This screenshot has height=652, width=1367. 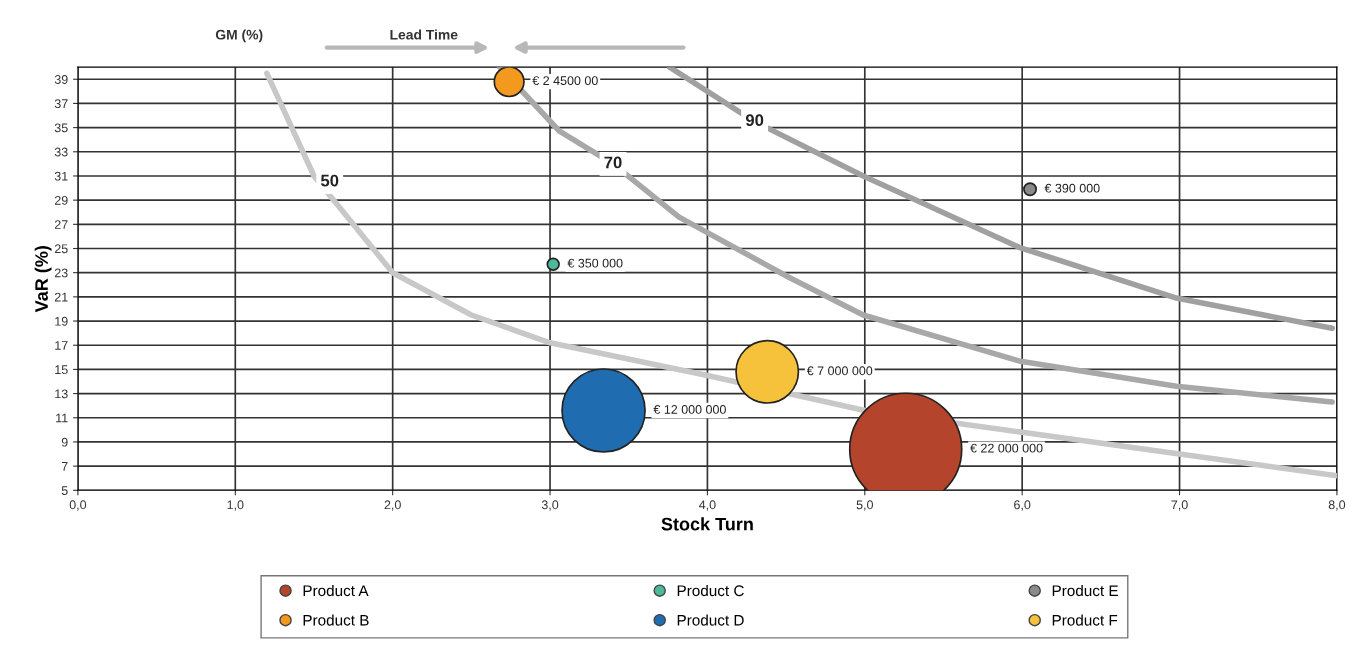 What do you see at coordinates (64, 466) in the screenshot?
I see `y-tick-label: 7` at bounding box center [64, 466].